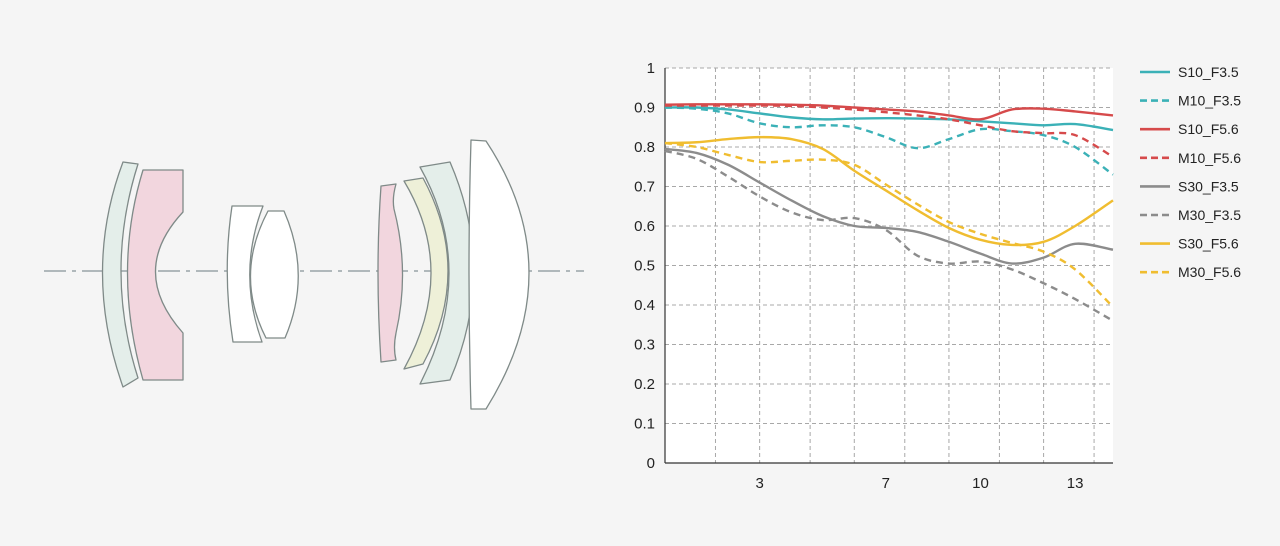  What do you see at coordinates (1208, 244) in the screenshot?
I see `legend-label: S30_F5.6` at bounding box center [1208, 244].